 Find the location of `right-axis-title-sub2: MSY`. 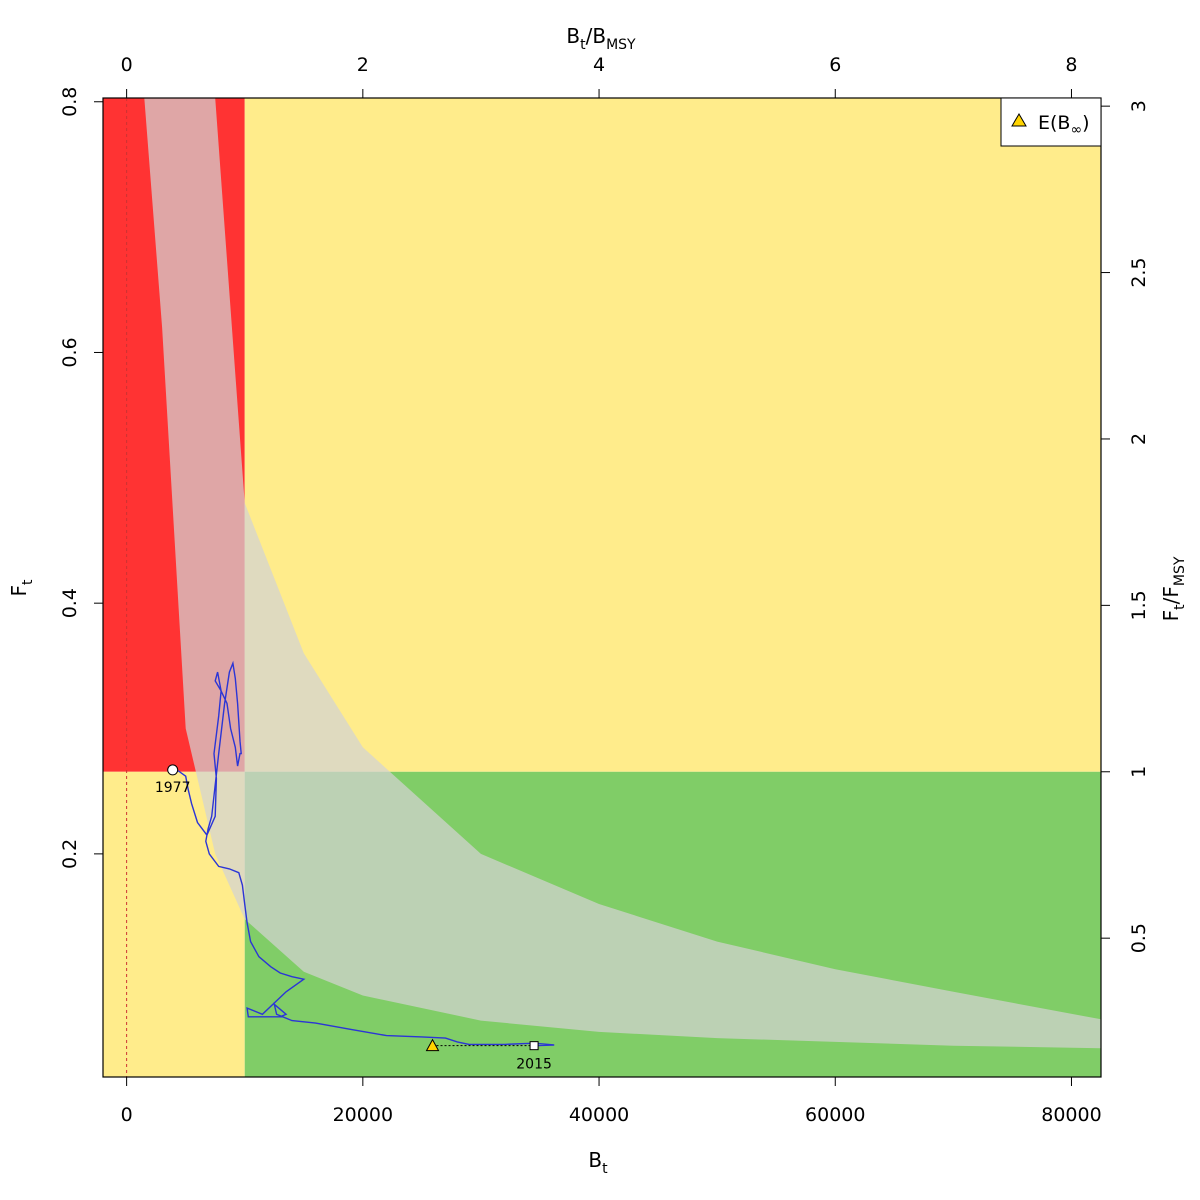

right-axis-title-sub2: MSY is located at coordinates (1180, 571).